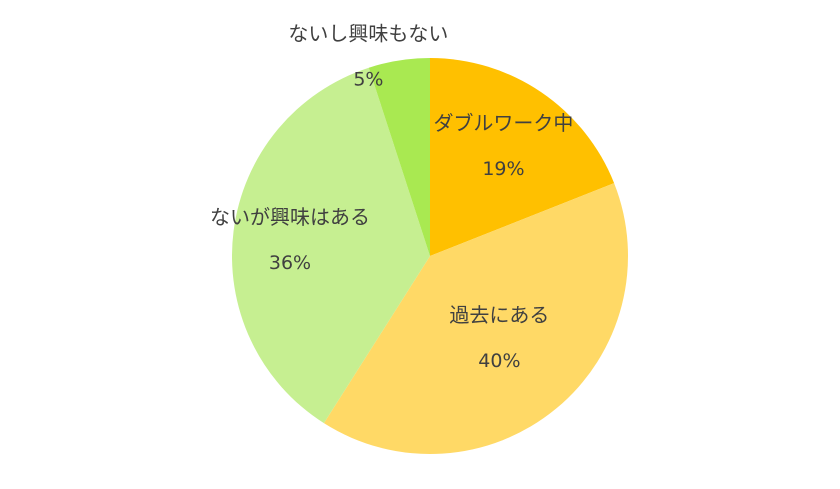 The image size is (840, 489). I want to click on slice-label: ないが興味はある, so click(290, 217).